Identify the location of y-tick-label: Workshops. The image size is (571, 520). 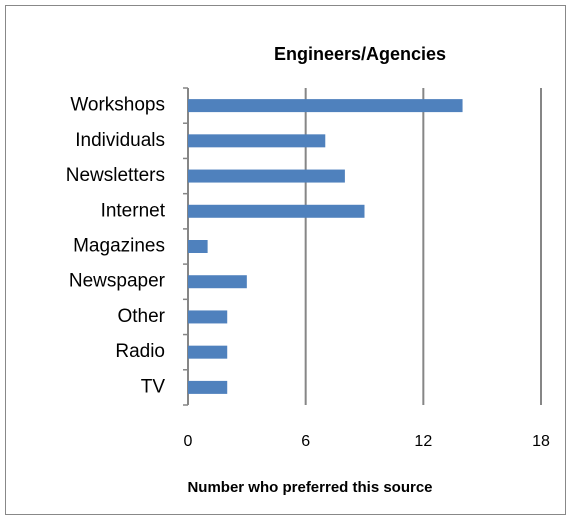
(117, 105).